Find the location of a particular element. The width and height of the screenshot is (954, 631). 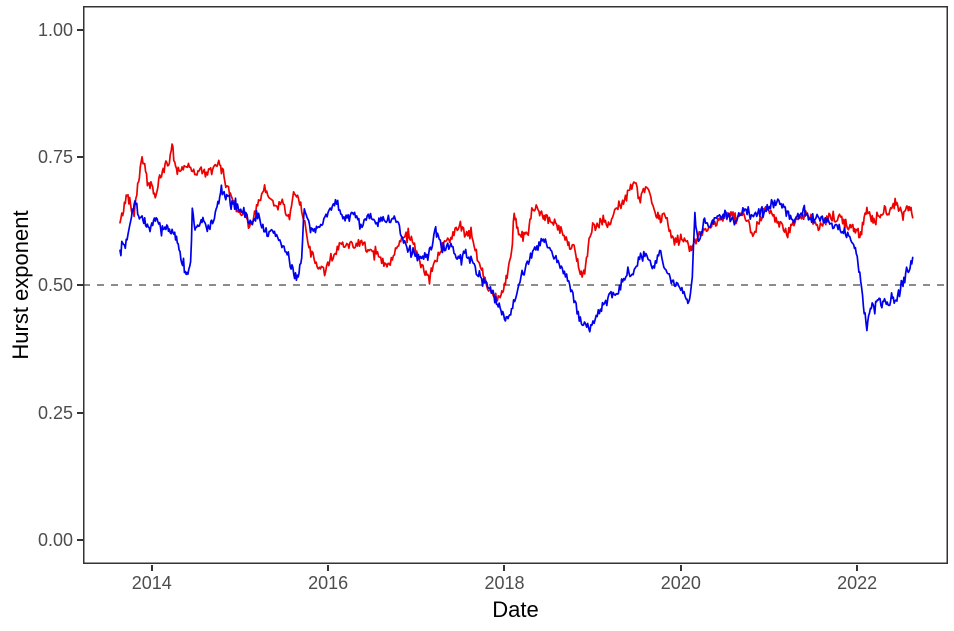

y-tick-label-0.25: 0.25 is located at coordinates (55, 412).